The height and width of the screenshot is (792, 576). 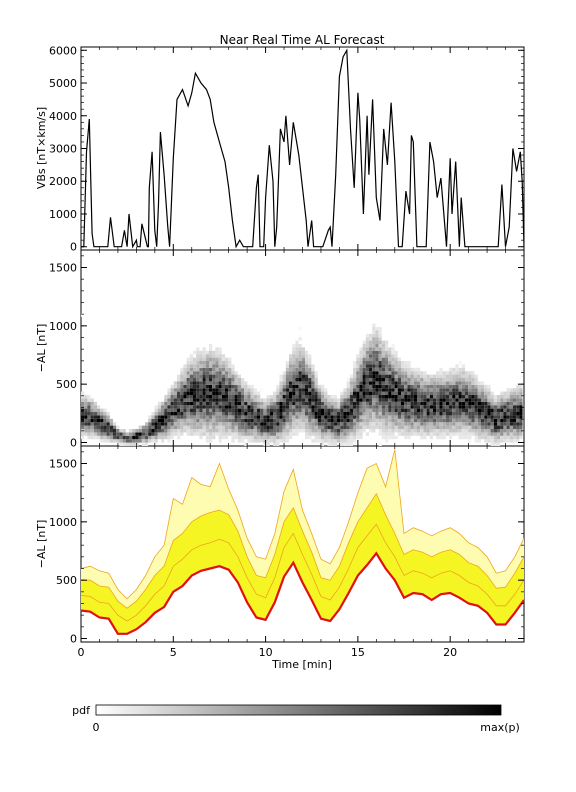 What do you see at coordinates (63, 268) in the screenshot?
I see `middle-ytick-label: 1500` at bounding box center [63, 268].